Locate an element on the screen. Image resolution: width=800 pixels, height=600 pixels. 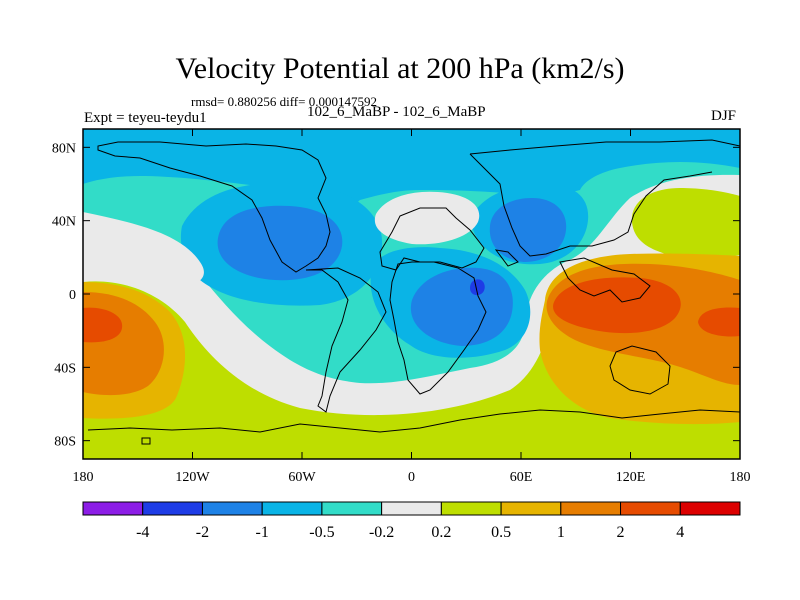
x-tick-label: 60E is located at coordinates (521, 477).